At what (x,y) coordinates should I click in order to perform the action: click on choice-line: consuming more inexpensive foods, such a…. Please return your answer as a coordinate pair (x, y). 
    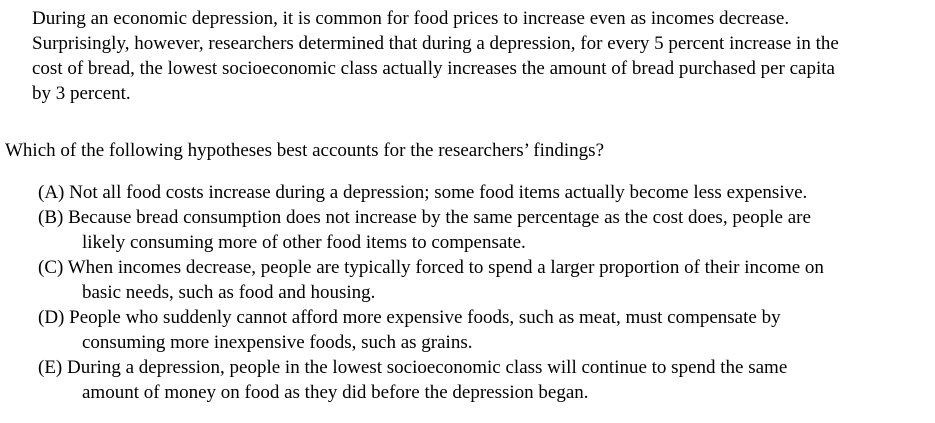
    Looking at the image, I should click on (277, 342).